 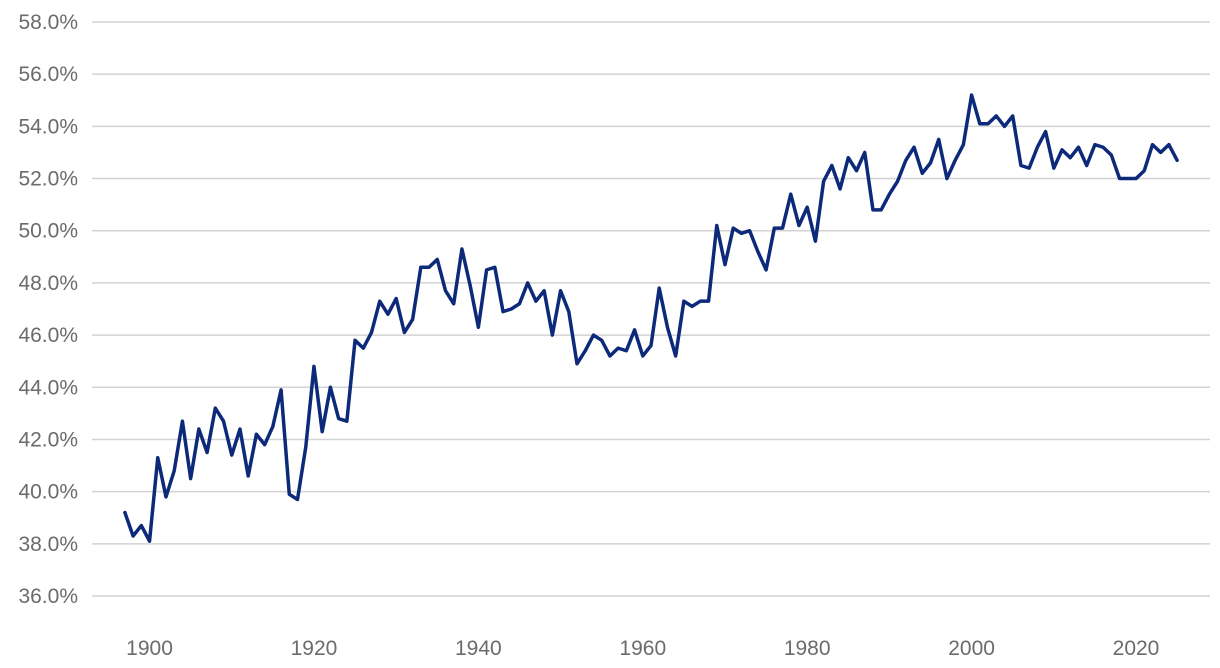 What do you see at coordinates (48, 126) in the screenshot?
I see `y-tick-label: 54.0%` at bounding box center [48, 126].